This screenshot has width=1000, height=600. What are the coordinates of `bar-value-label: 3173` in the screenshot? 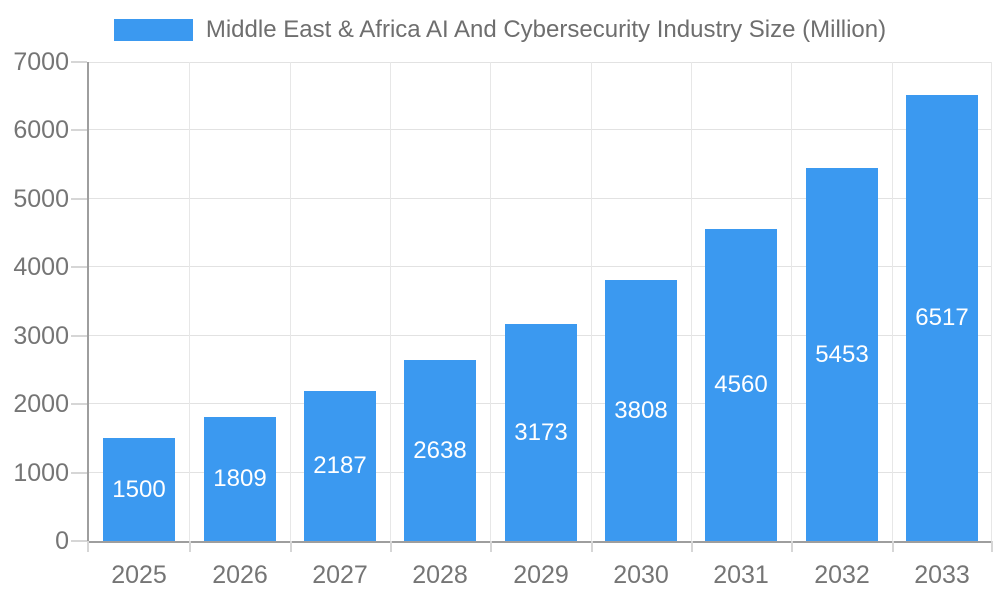 It's located at (541, 432).